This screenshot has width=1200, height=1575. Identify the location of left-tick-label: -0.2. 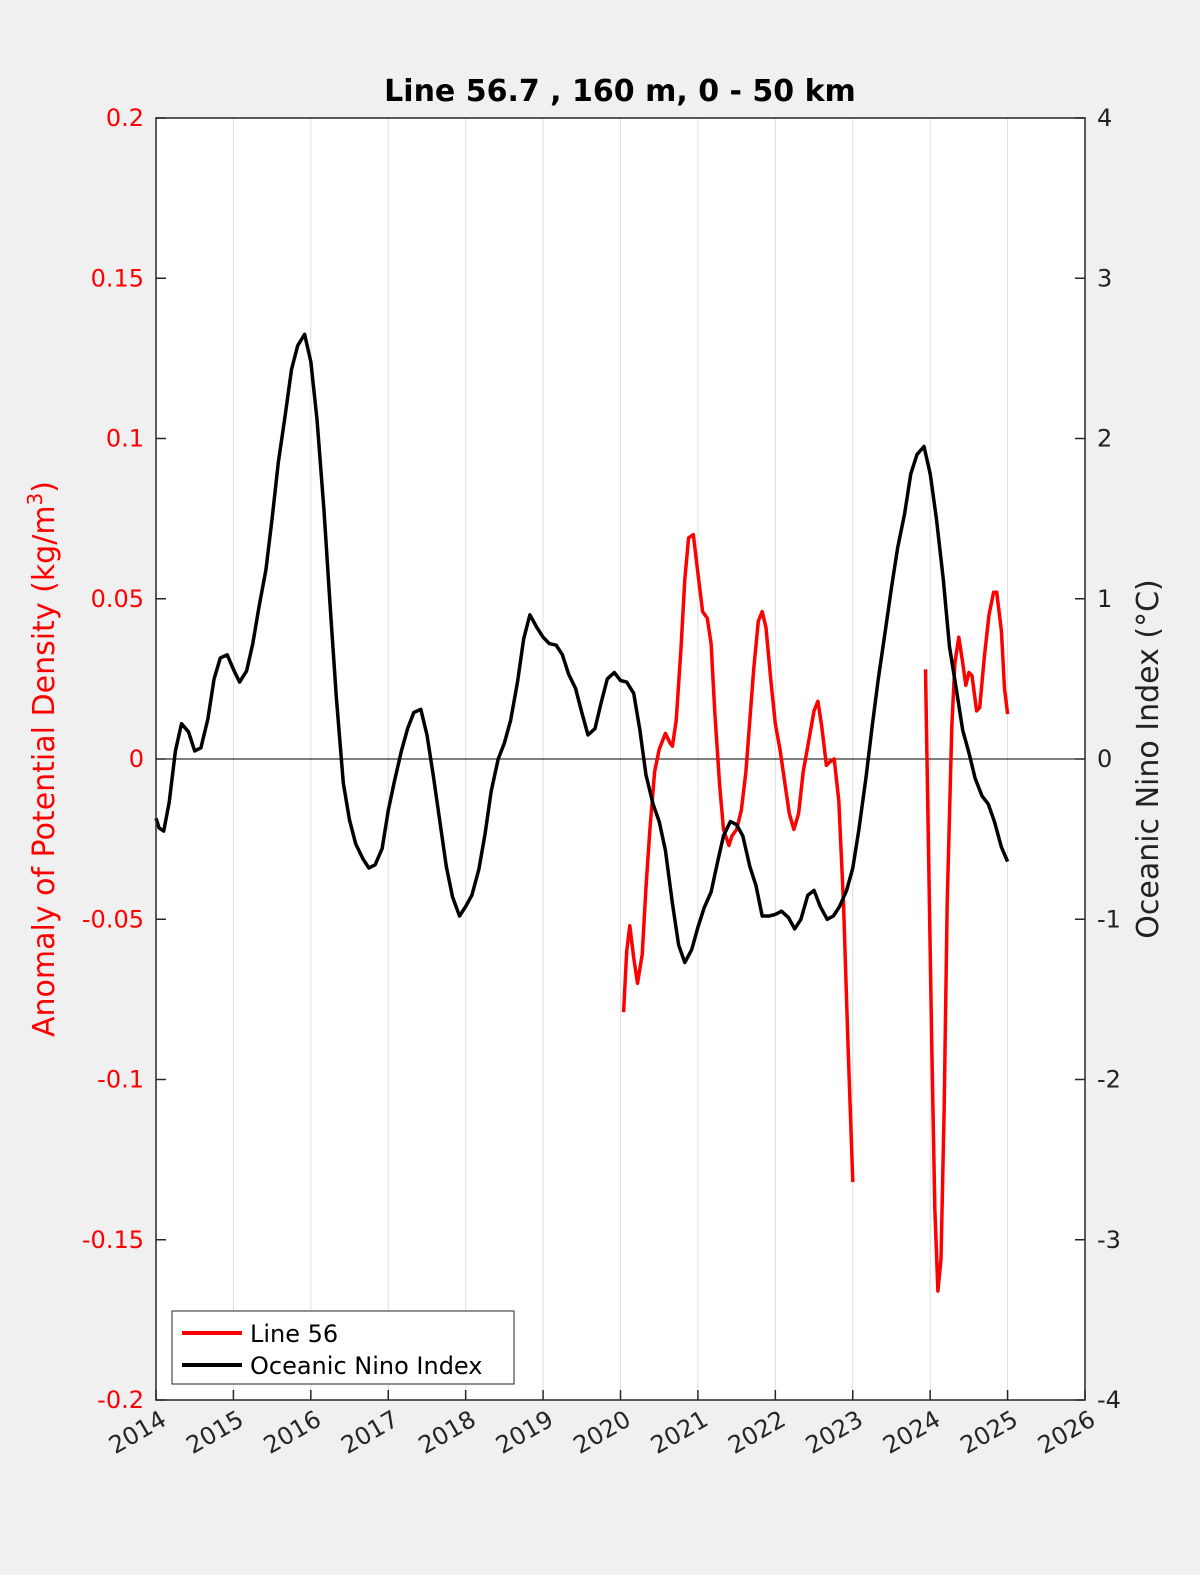
(120, 1400).